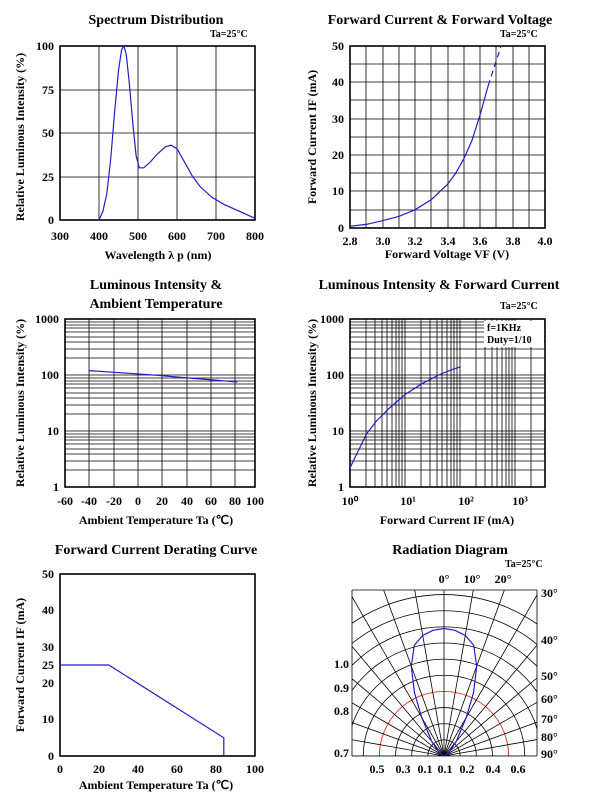 This screenshot has height=803, width=593. Describe the element at coordinates (60, 236) in the screenshot. I see `tick-label: 300` at that location.